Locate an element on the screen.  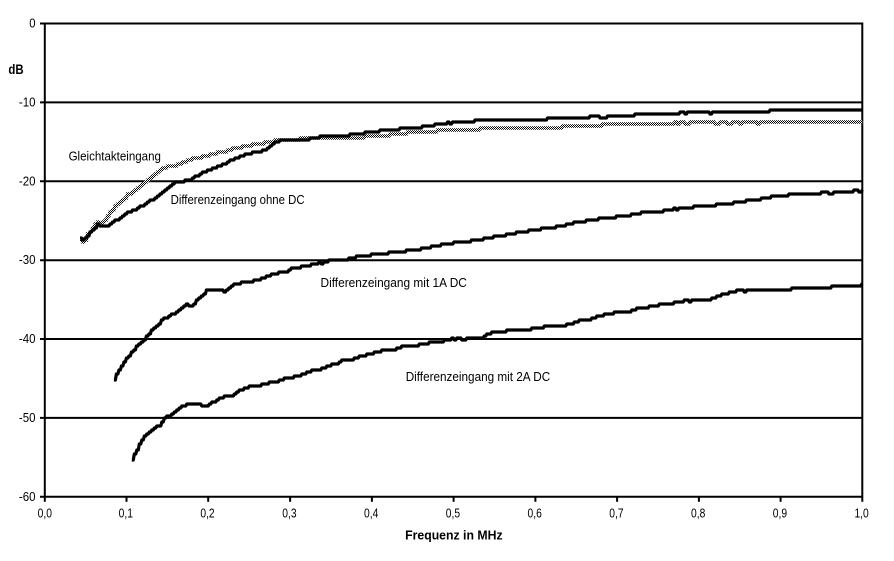
svg-text: 0,3 is located at coordinates (289, 512).